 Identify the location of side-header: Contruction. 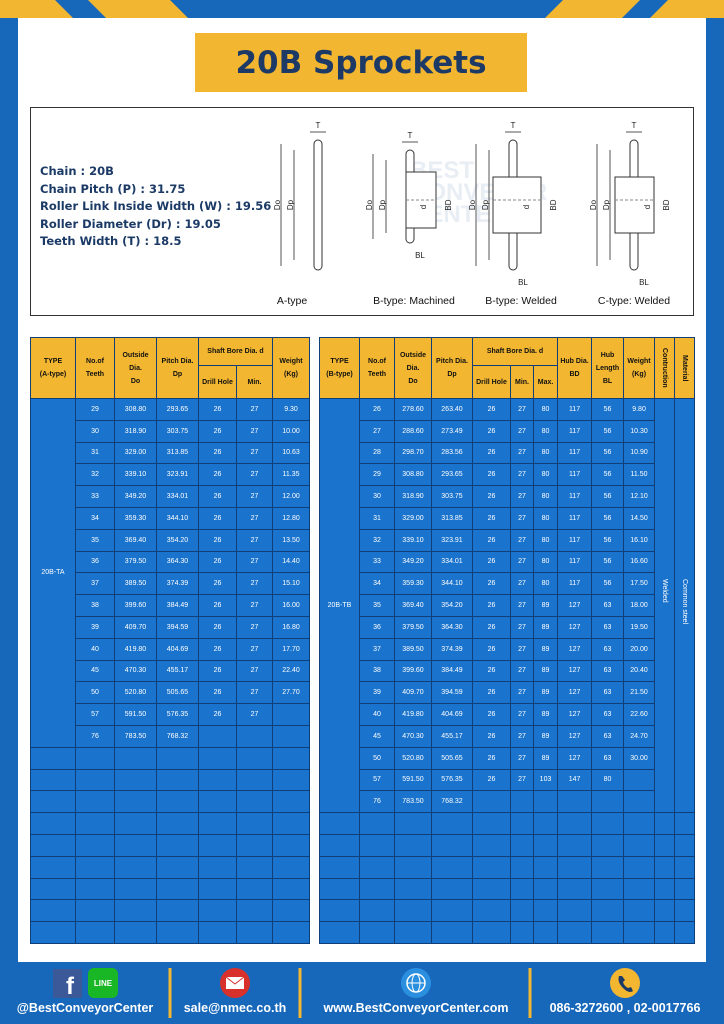
(665, 368).